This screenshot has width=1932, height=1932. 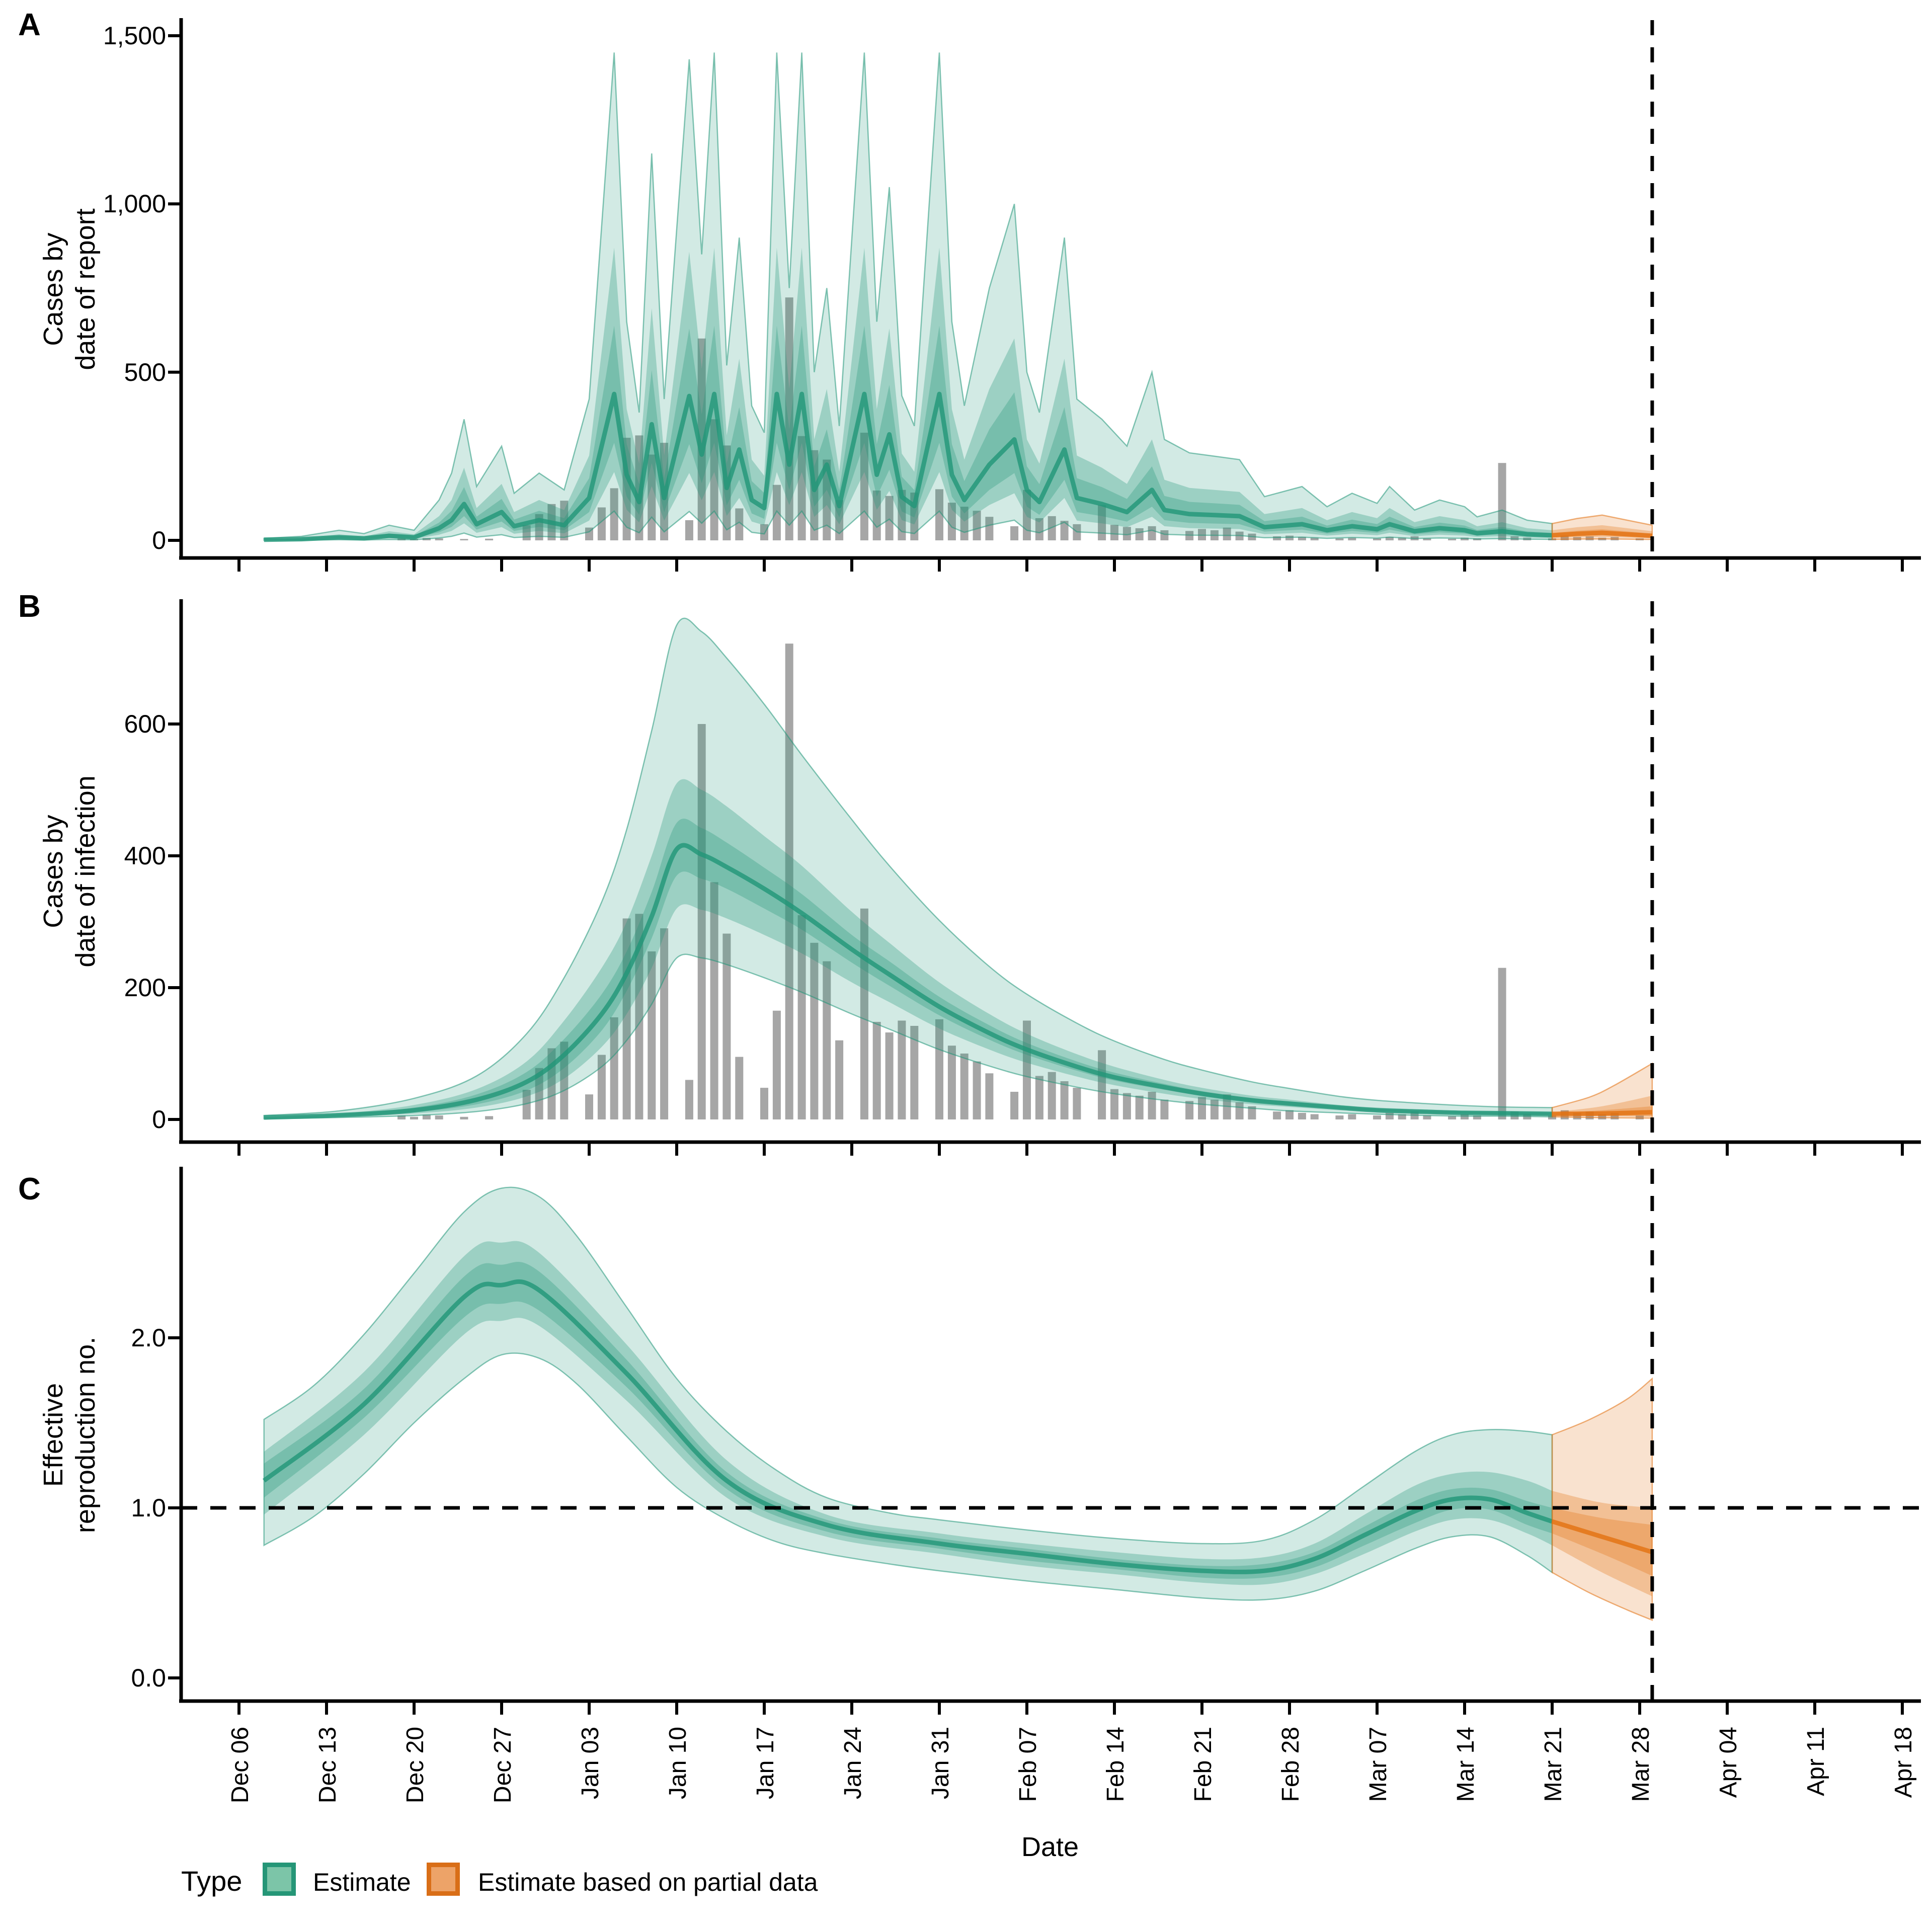 I want to click on y-axis-title-panel-b: Cases by date of infection, so click(x=71, y=872).